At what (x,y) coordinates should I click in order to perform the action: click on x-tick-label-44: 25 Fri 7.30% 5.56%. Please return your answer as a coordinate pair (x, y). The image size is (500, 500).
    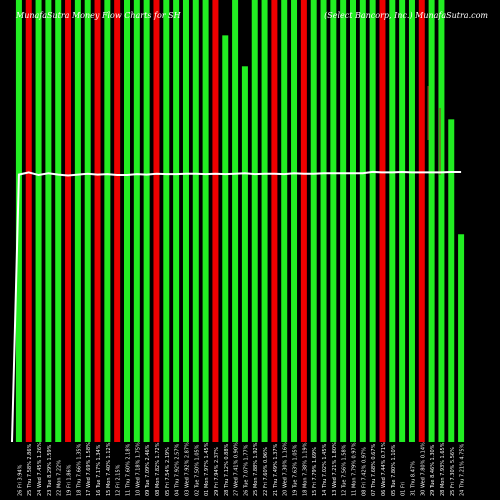
    Looking at the image, I should click on (453, 471).